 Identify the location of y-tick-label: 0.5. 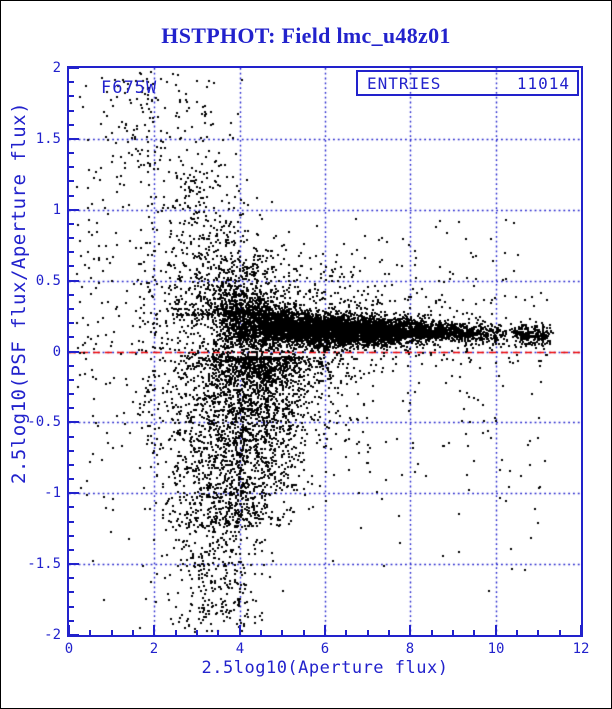
(48, 281).